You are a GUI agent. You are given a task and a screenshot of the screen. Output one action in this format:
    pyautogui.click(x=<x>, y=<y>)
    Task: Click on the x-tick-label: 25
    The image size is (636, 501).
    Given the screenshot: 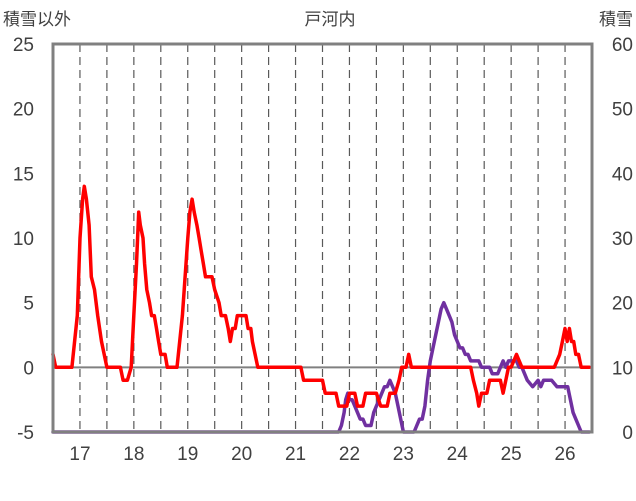 What is the action you would take?
    pyautogui.click(x=511, y=454)
    